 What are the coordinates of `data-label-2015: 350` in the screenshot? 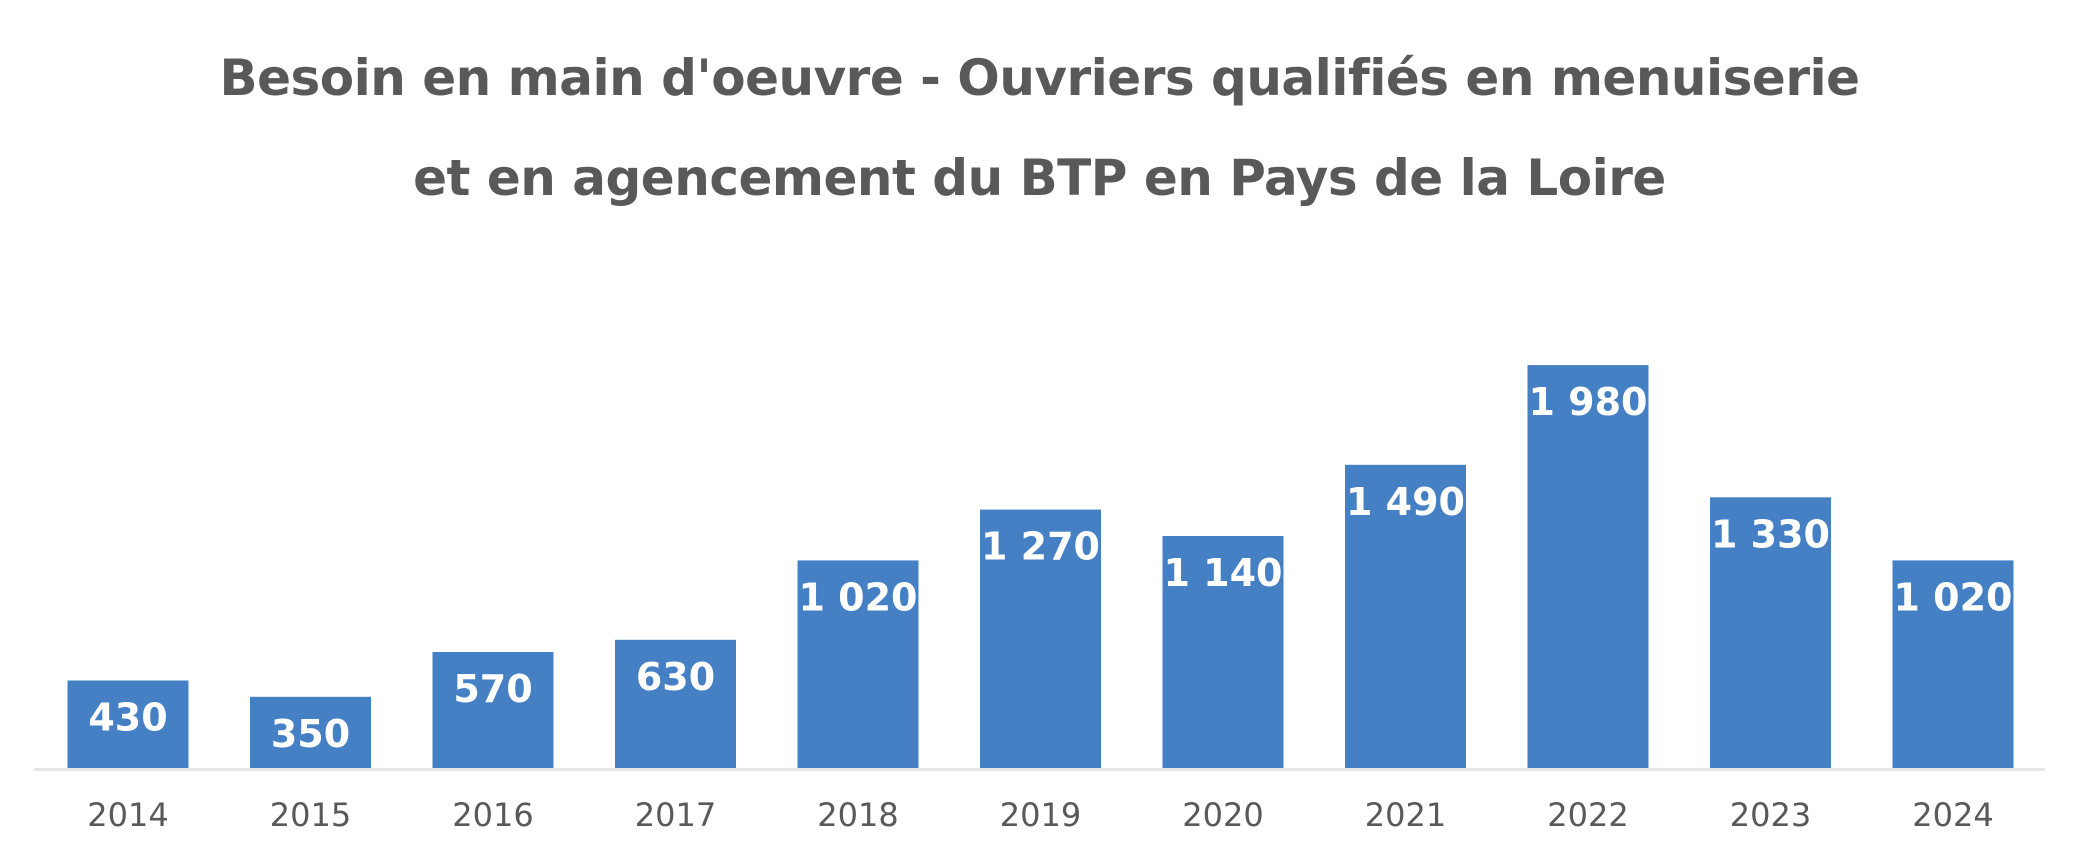 It's located at (310, 734).